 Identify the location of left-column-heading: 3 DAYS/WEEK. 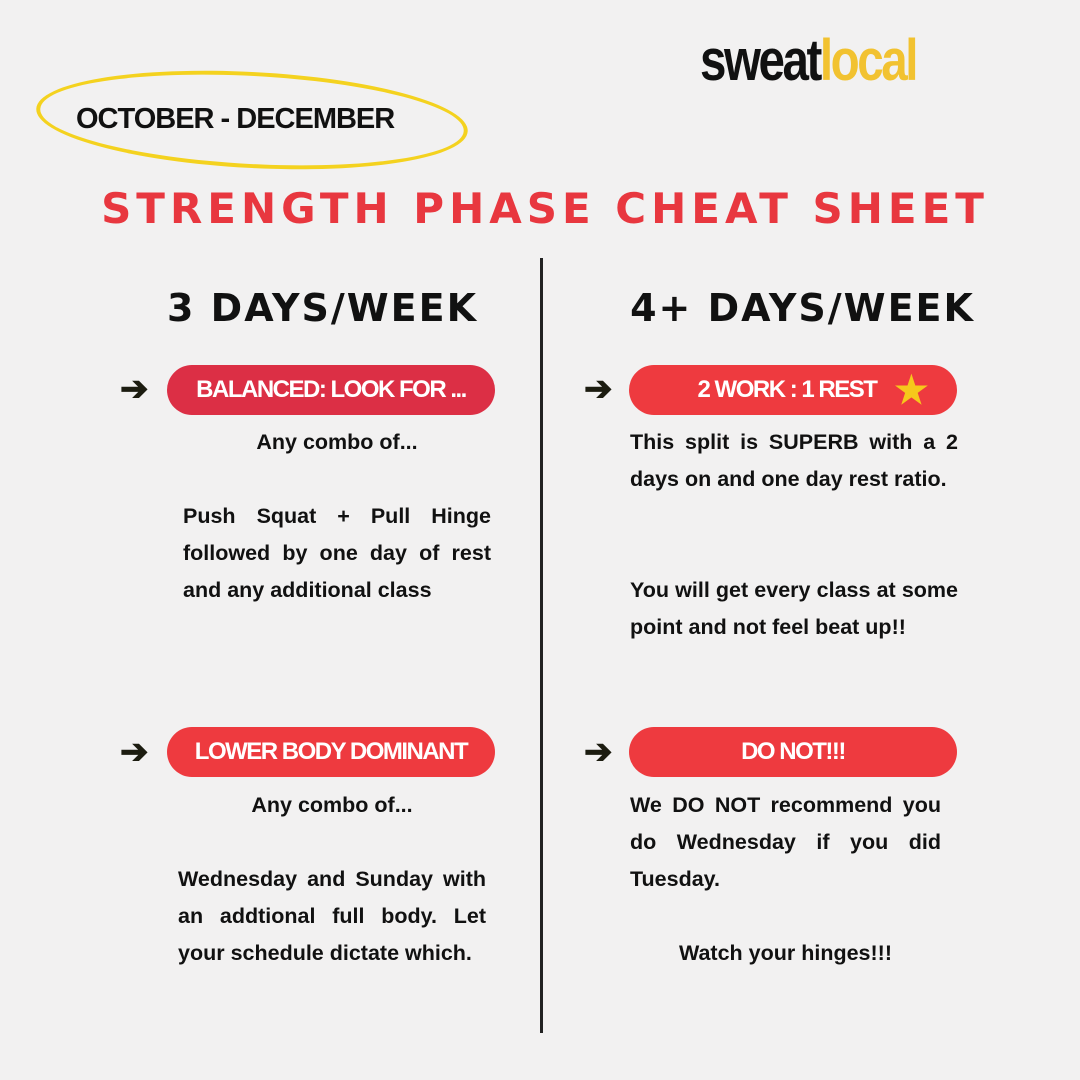
(322, 308).